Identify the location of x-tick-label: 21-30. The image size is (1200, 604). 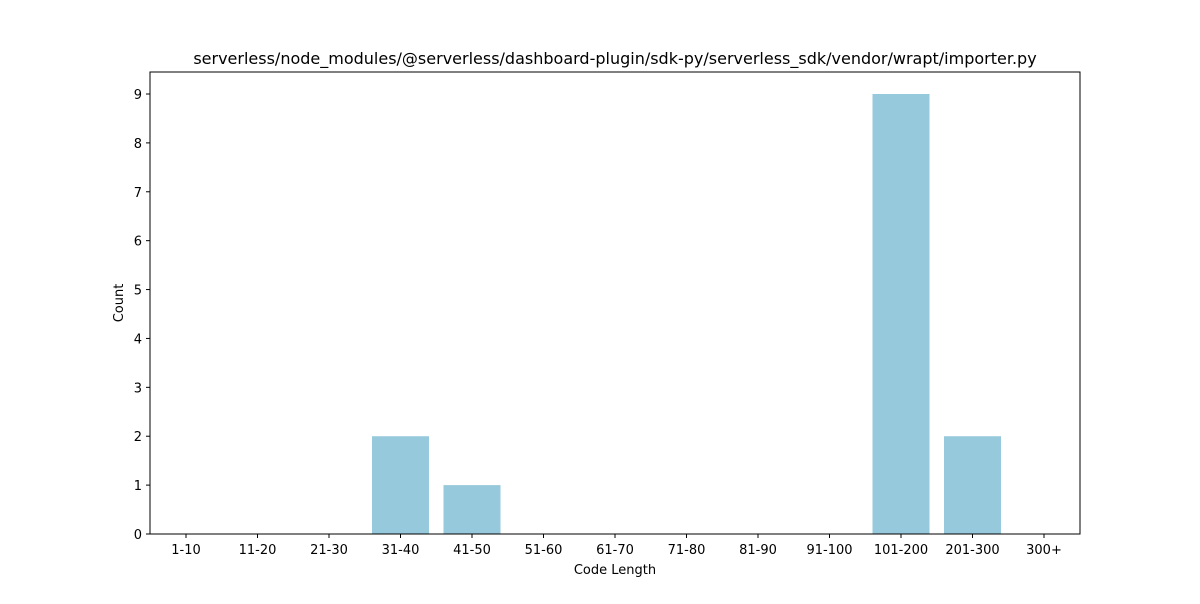
(329, 550).